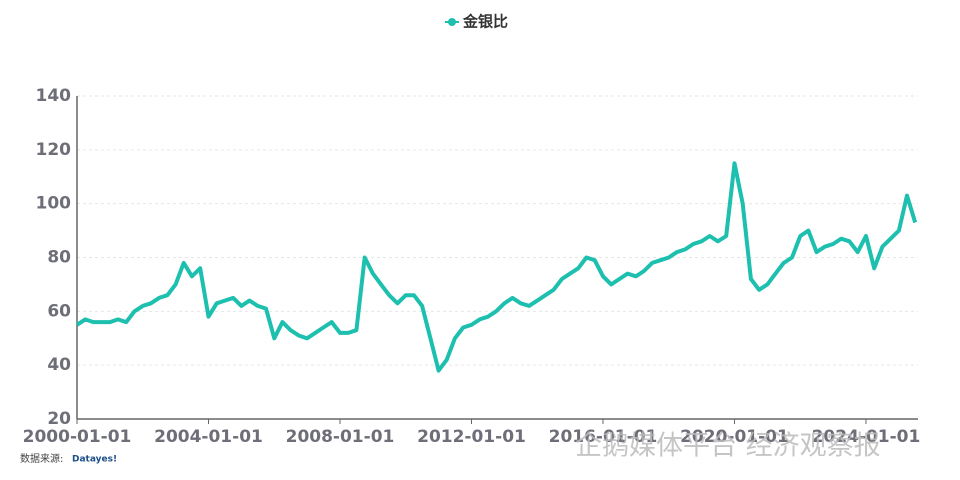  I want to click on y-tick-label: 40, so click(59, 365).